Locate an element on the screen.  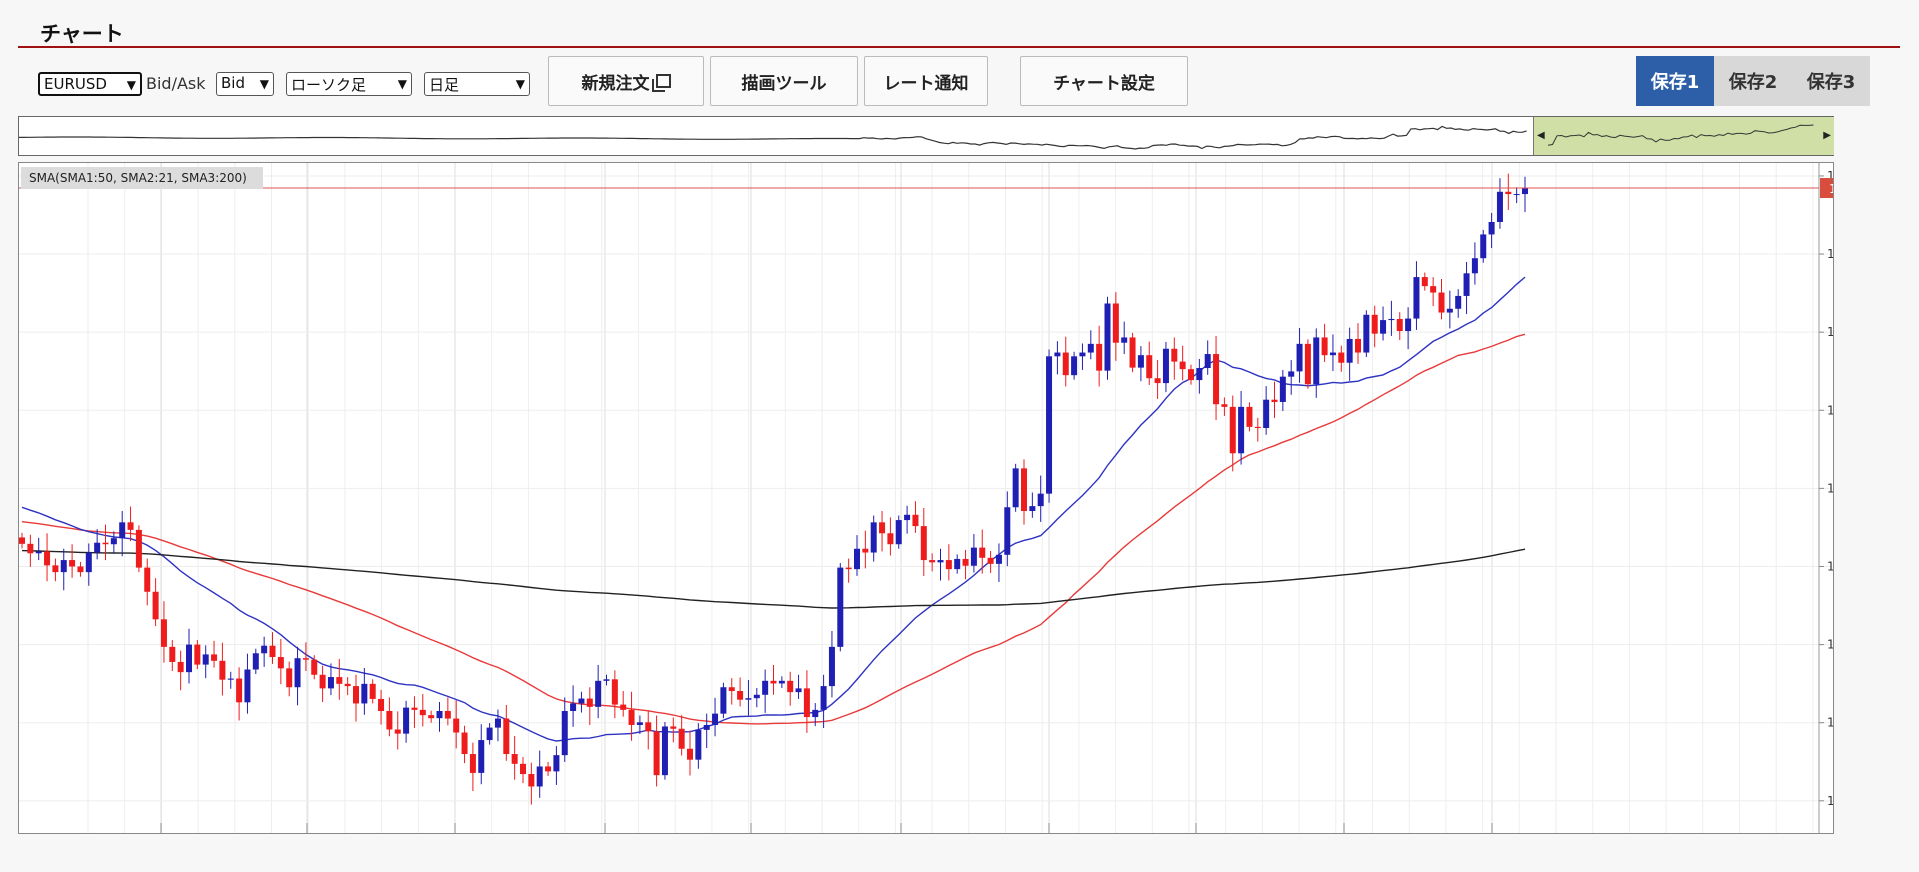
indicator-legend: SMA(SMA1:50, SMA2:21, SMA3:200) is located at coordinates (142, 178).